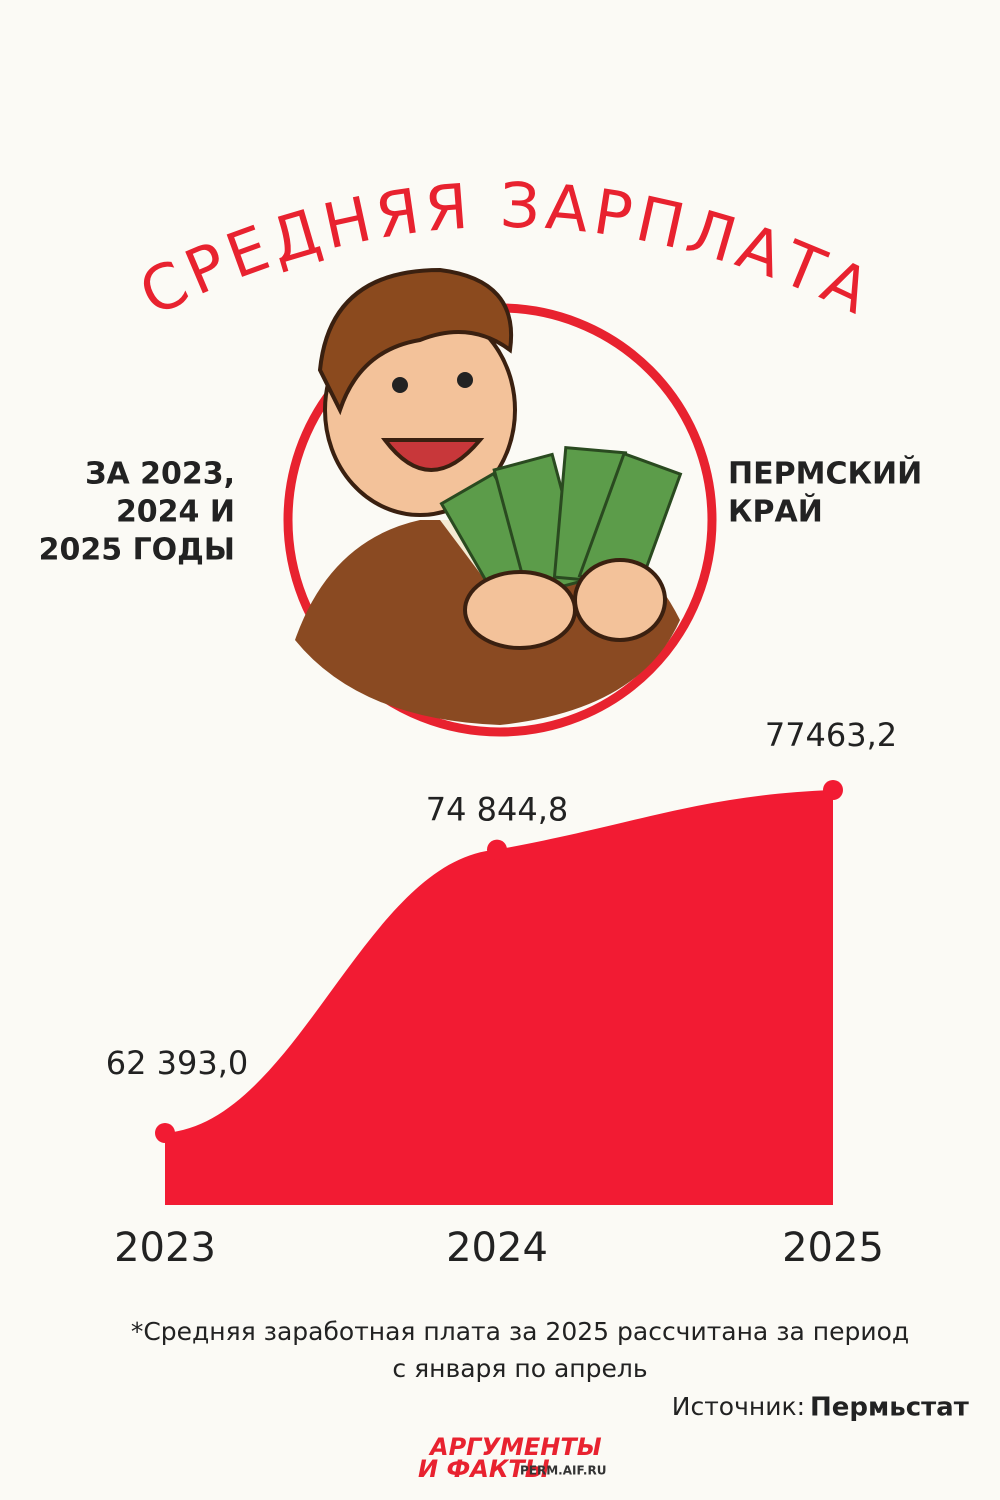  What do you see at coordinates (497, 1248) in the screenshot?
I see `x-tick-label: 2024` at bounding box center [497, 1248].